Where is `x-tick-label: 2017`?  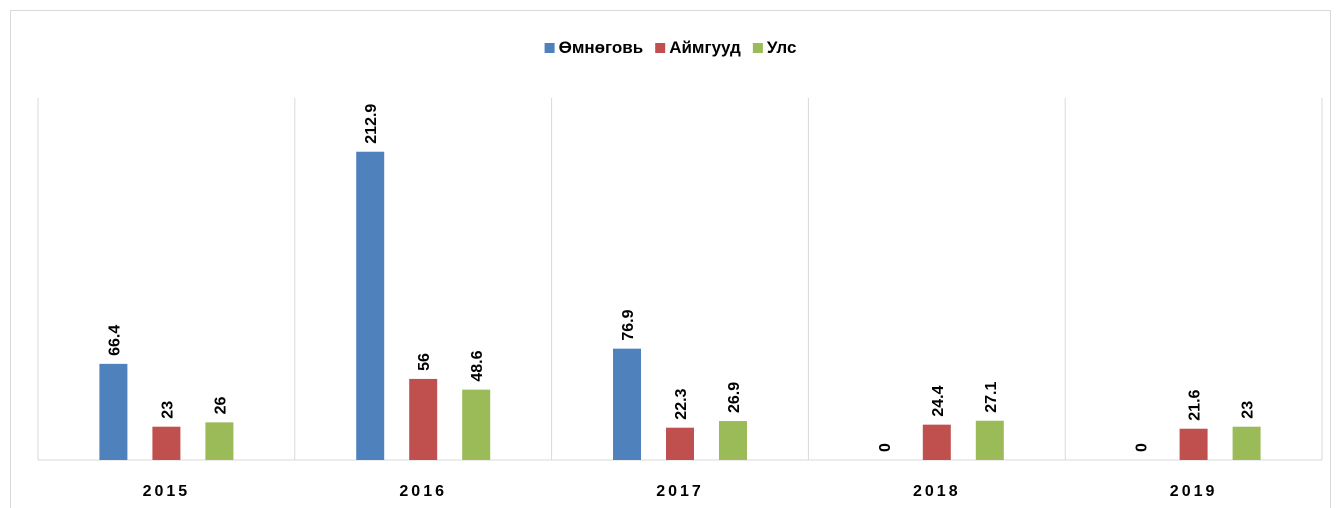
x-tick-label: 2017 is located at coordinates (680, 491).